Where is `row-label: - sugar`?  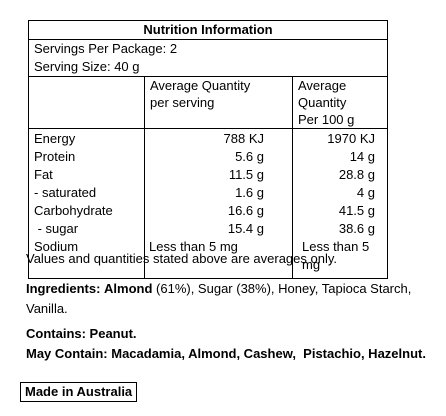 row-label: - sugar is located at coordinates (56, 228).